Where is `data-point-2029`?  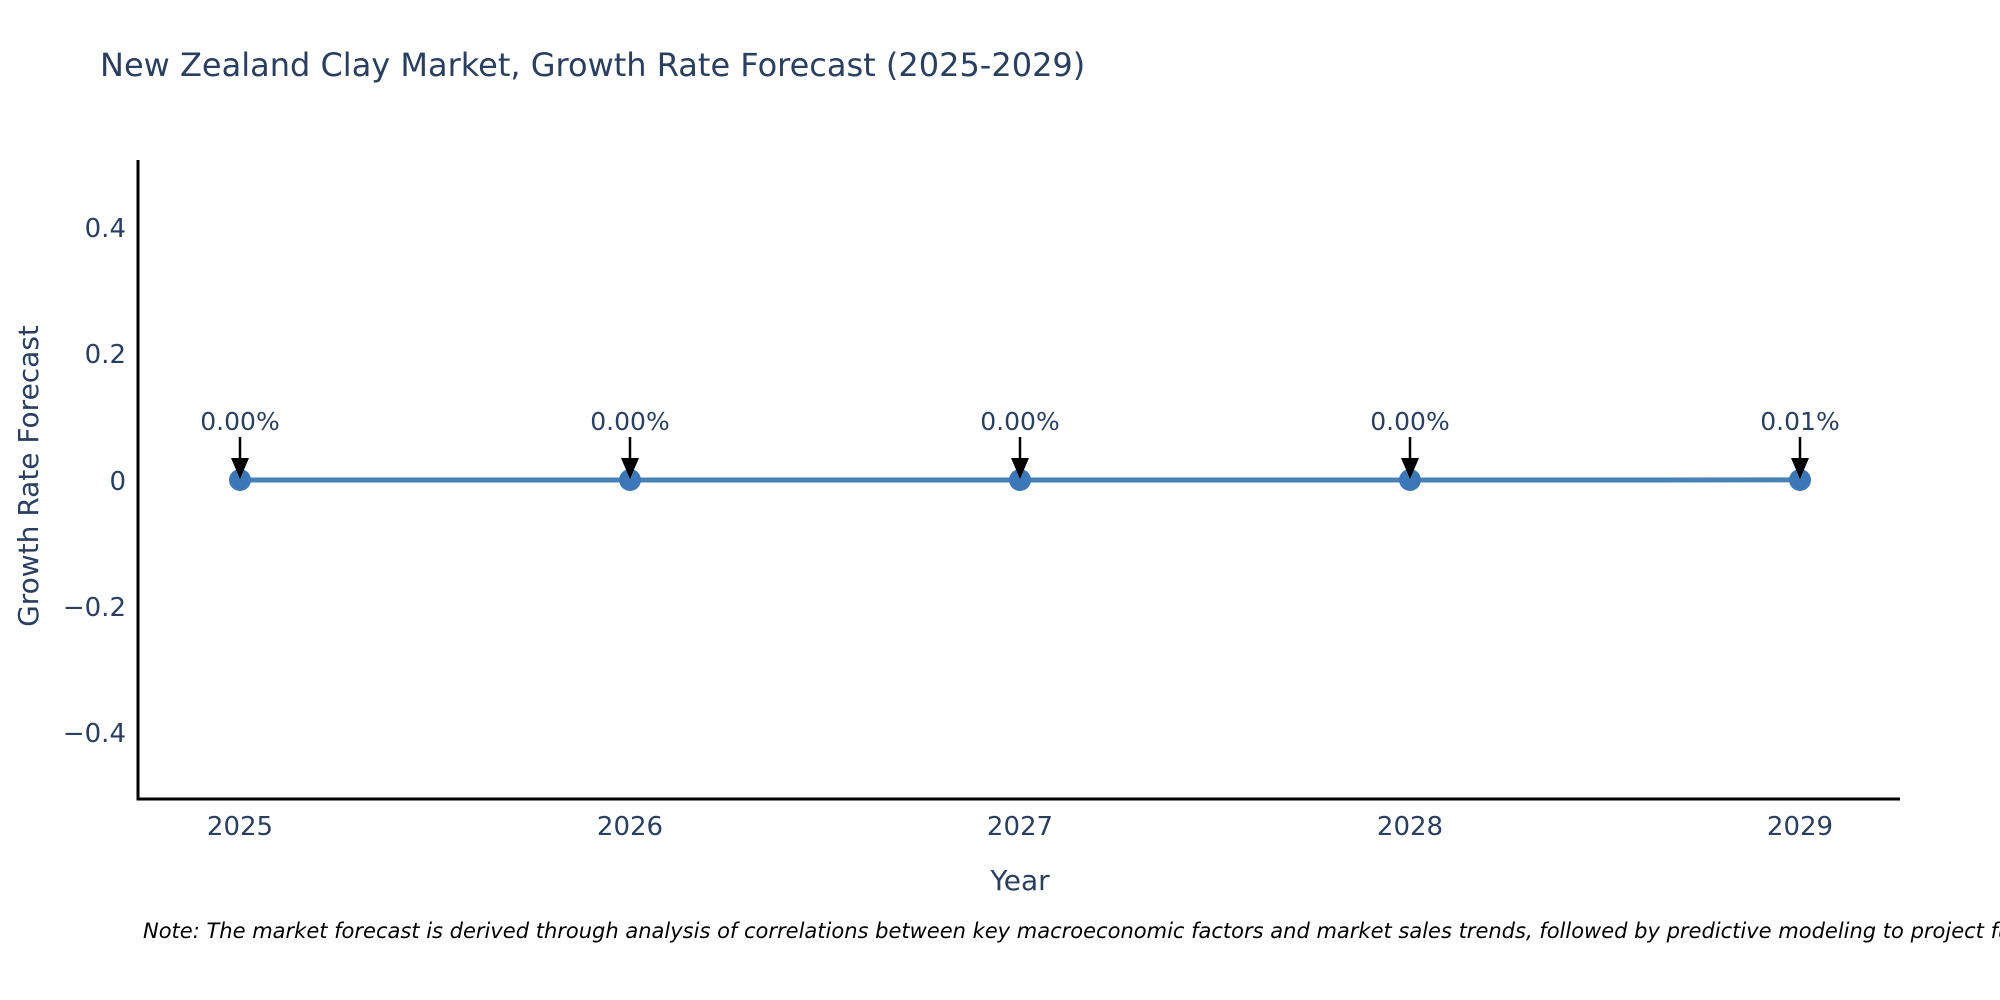
data-point-2029 is located at coordinates (1800, 480).